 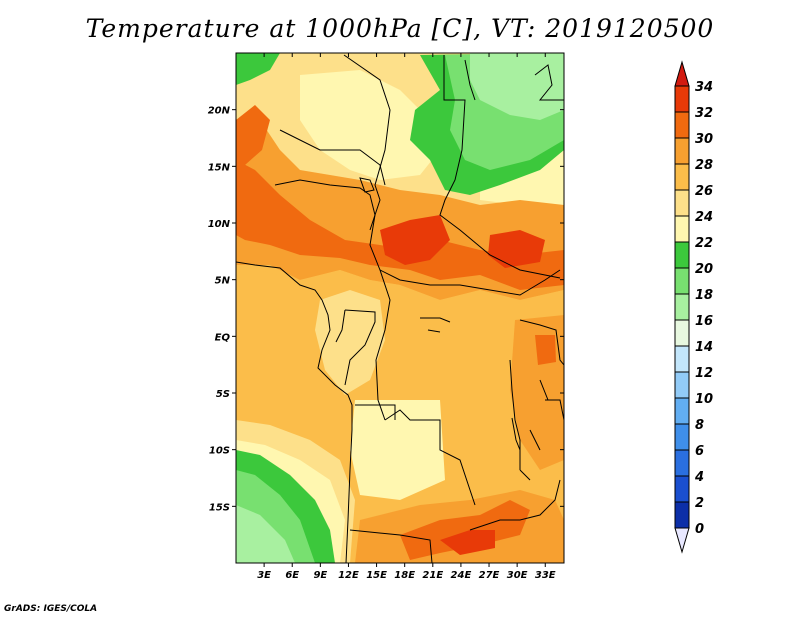 I want to click on lon-tick-label: 21E, so click(x=432, y=575).